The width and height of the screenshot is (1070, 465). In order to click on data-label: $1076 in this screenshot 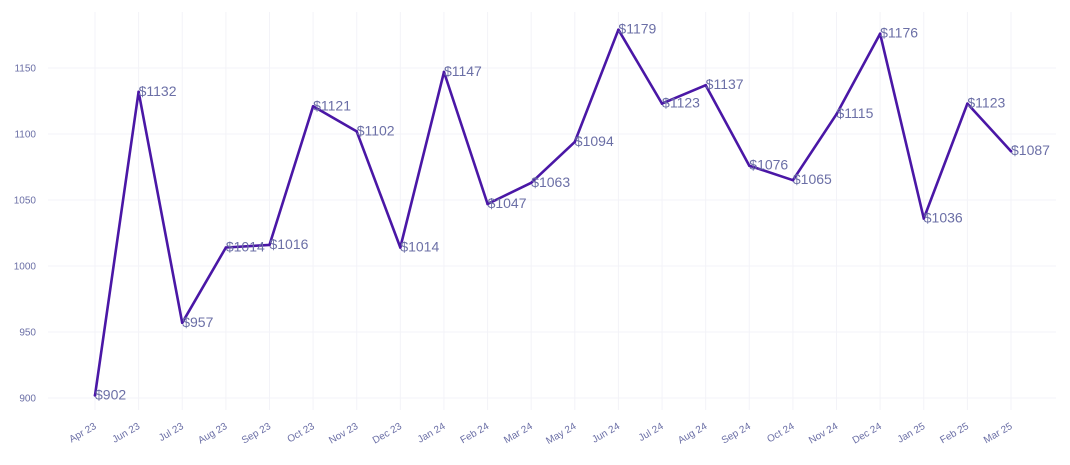, I will do `click(768, 165)`.